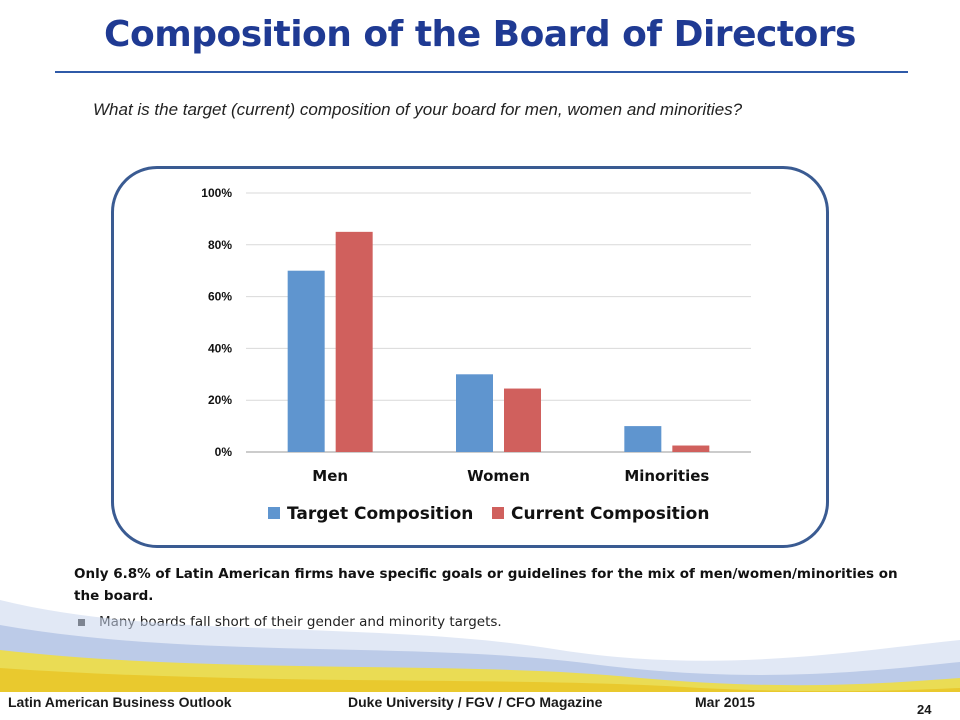 The width and height of the screenshot is (960, 720). What do you see at coordinates (120, 702) in the screenshot?
I see `footer-left: Latin American Business Outlook` at bounding box center [120, 702].